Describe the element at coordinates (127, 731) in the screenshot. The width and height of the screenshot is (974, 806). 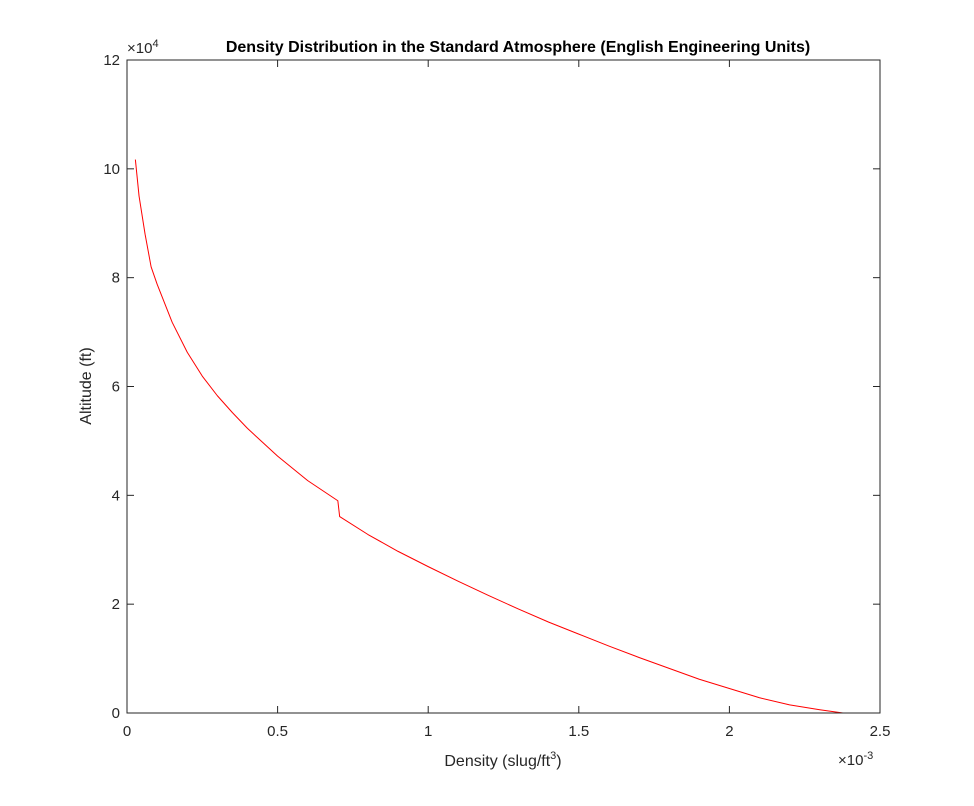
I see `x-tick-label: 0` at that location.